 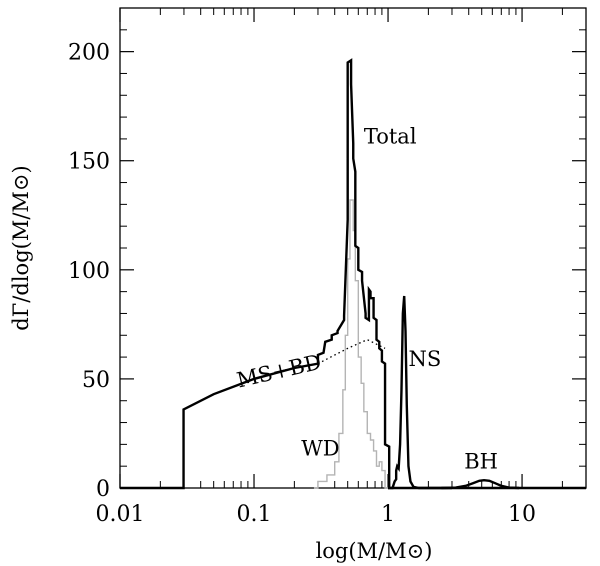 I want to click on y-tick-label: 50, so click(x=96, y=380).